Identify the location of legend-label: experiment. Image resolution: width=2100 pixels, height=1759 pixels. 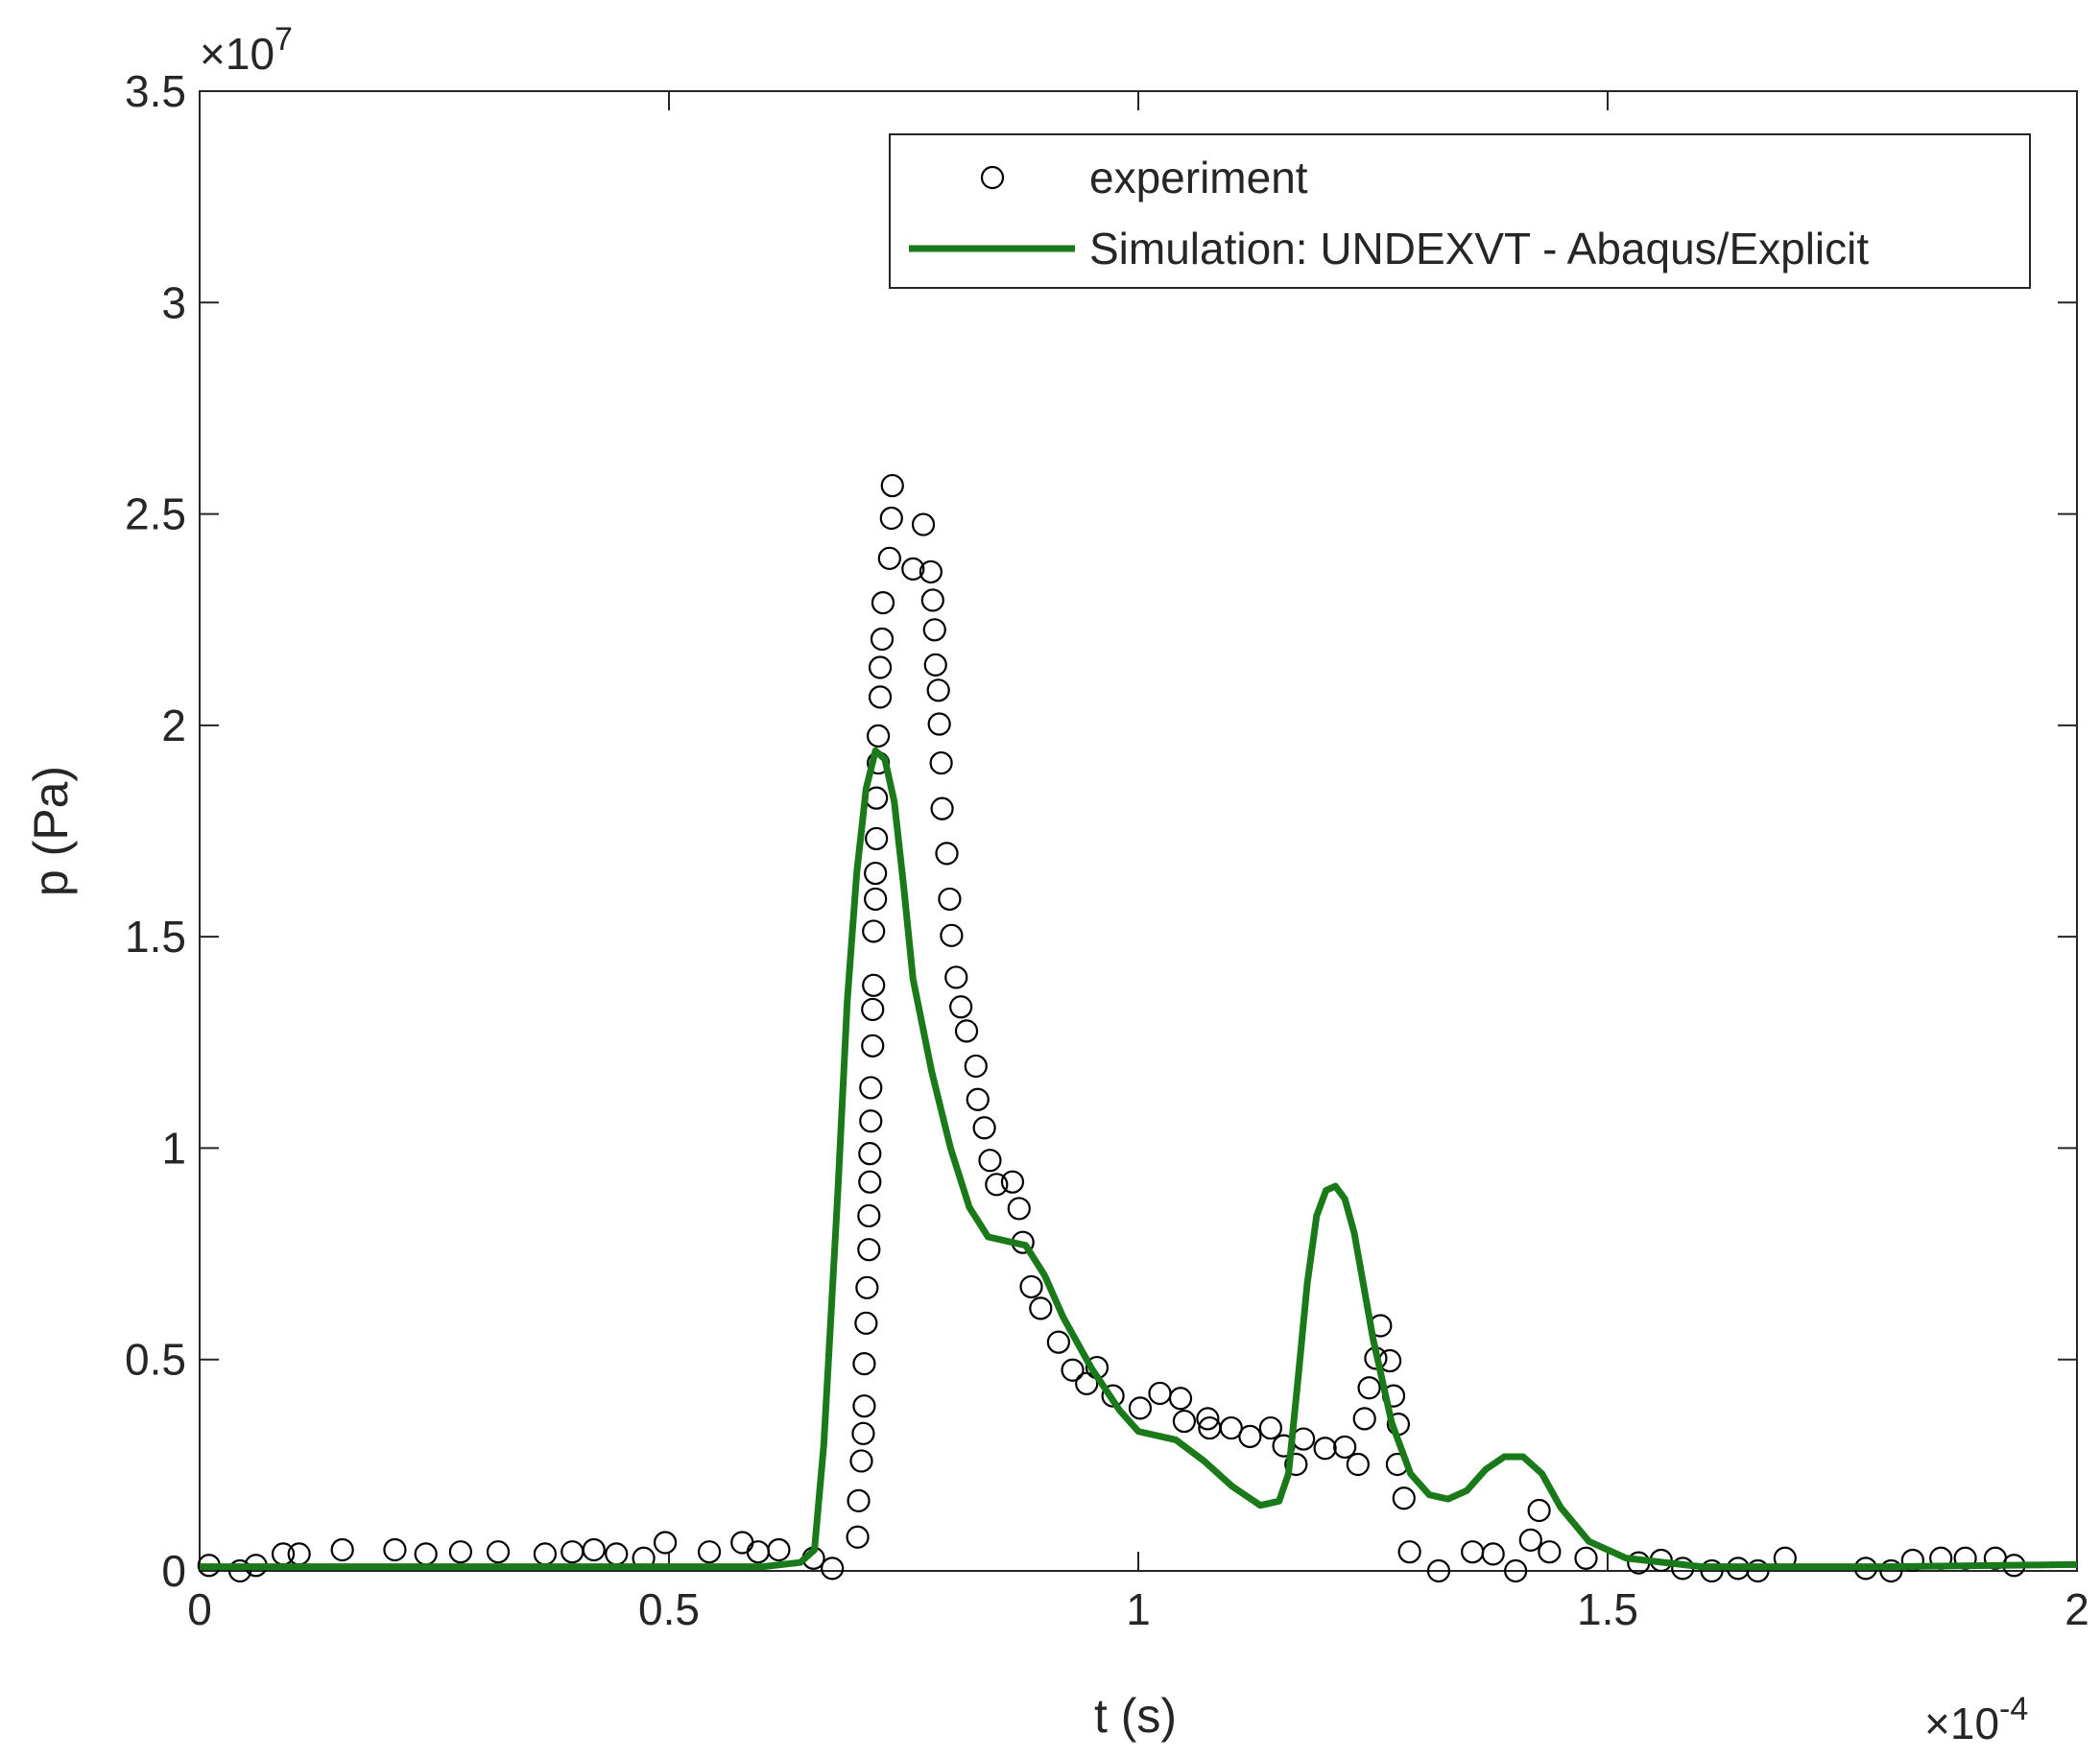
(1198, 177).